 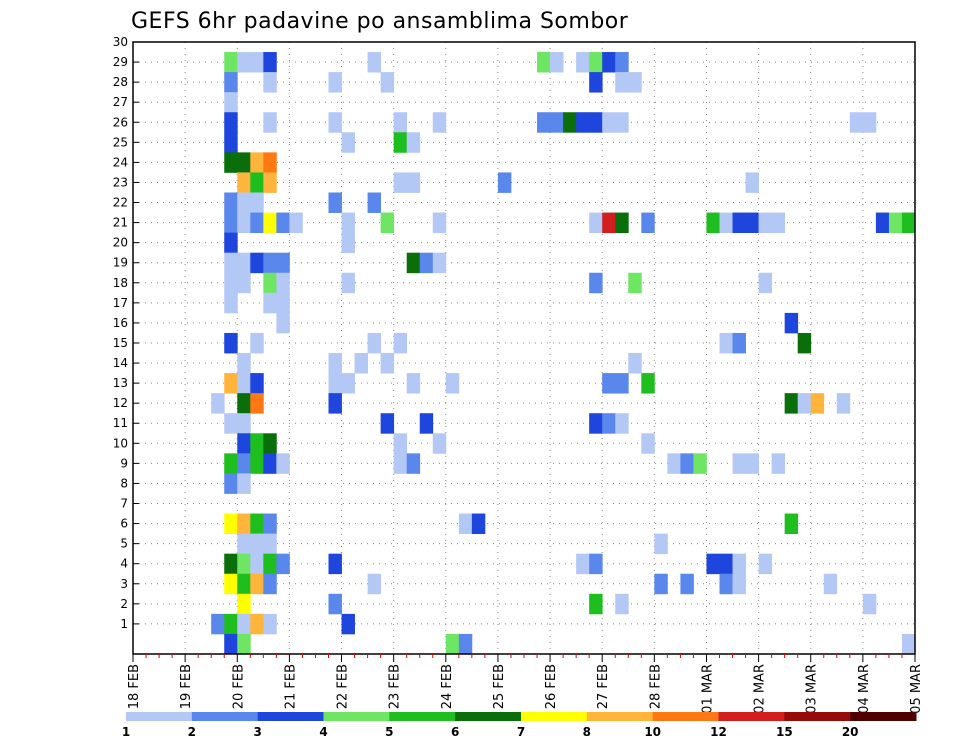 What do you see at coordinates (124, 544) in the screenshot?
I see `y-tick-label: 5` at bounding box center [124, 544].